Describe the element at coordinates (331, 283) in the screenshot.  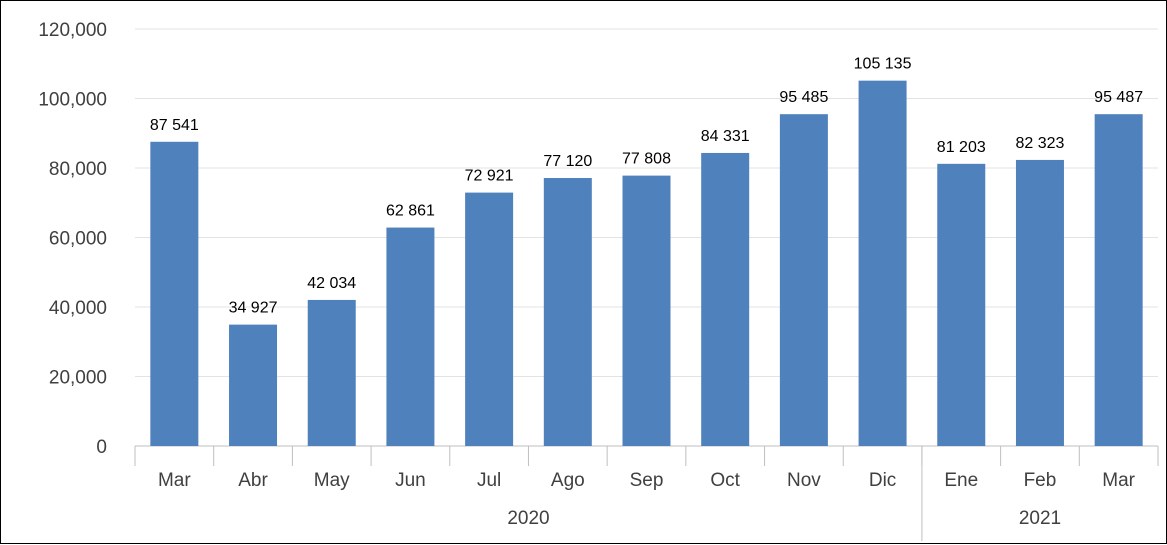
I see `data-label: 42 034` at that location.